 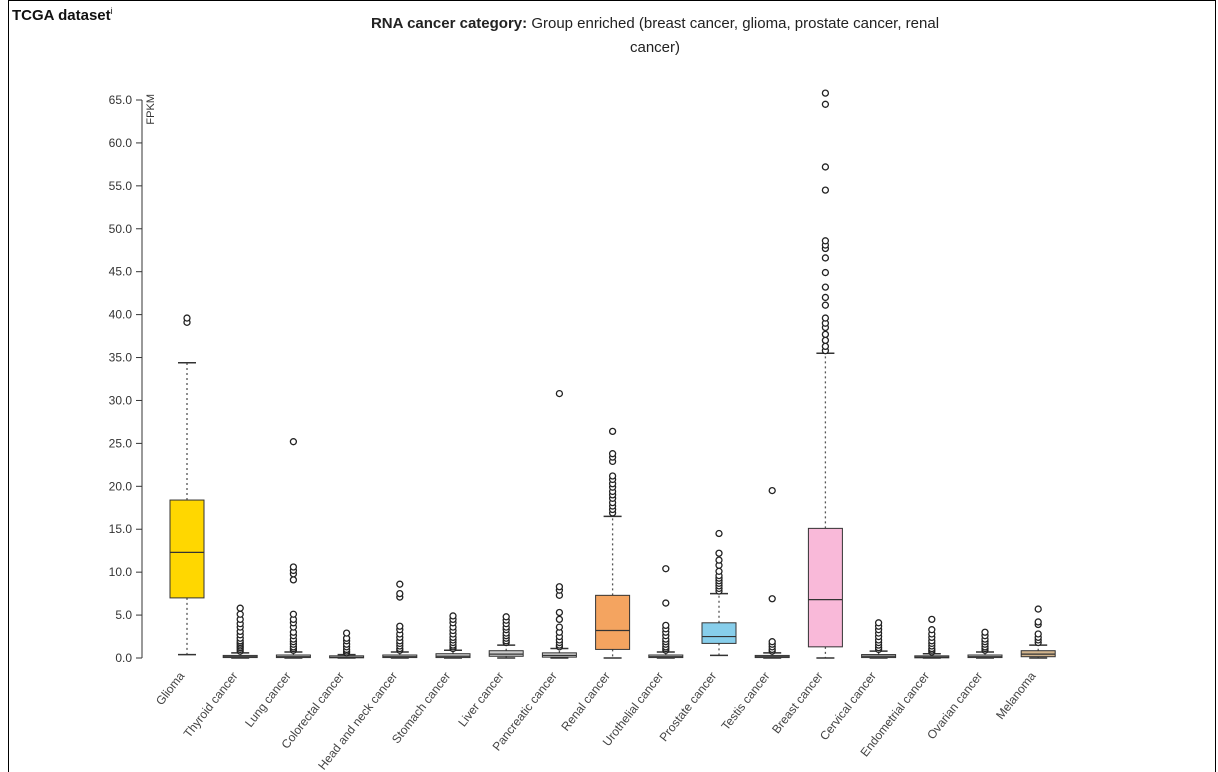 What do you see at coordinates (879, 639) in the screenshot?
I see `box-cervical-cancer` at bounding box center [879, 639].